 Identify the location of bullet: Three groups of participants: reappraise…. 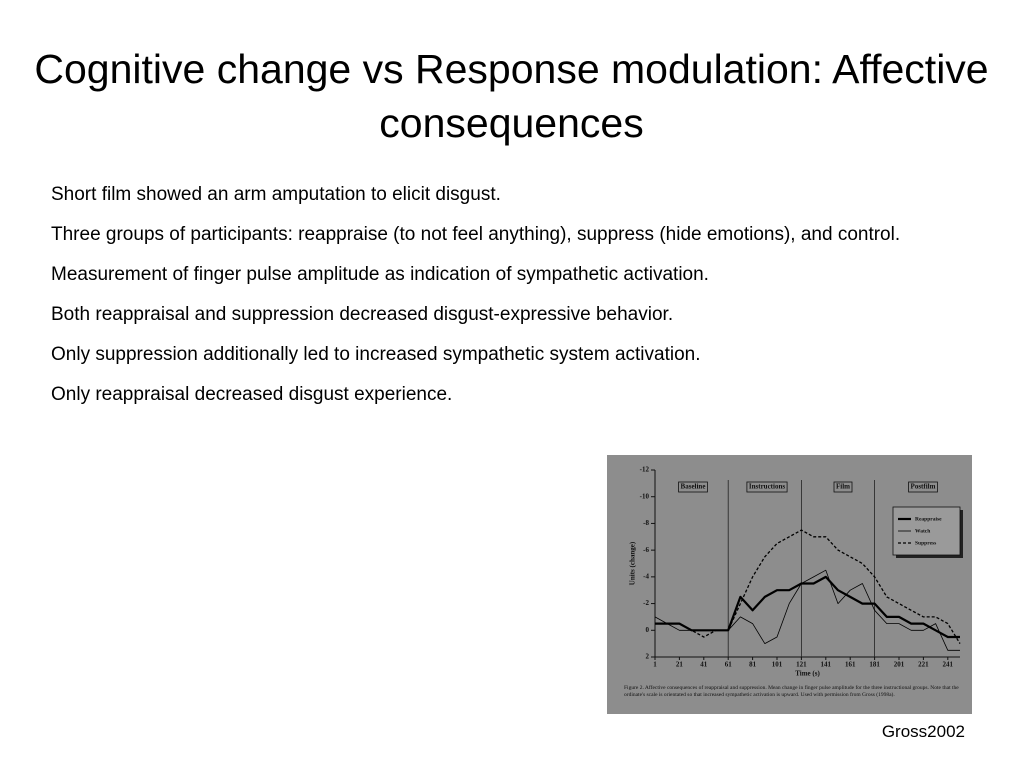
(476, 234).